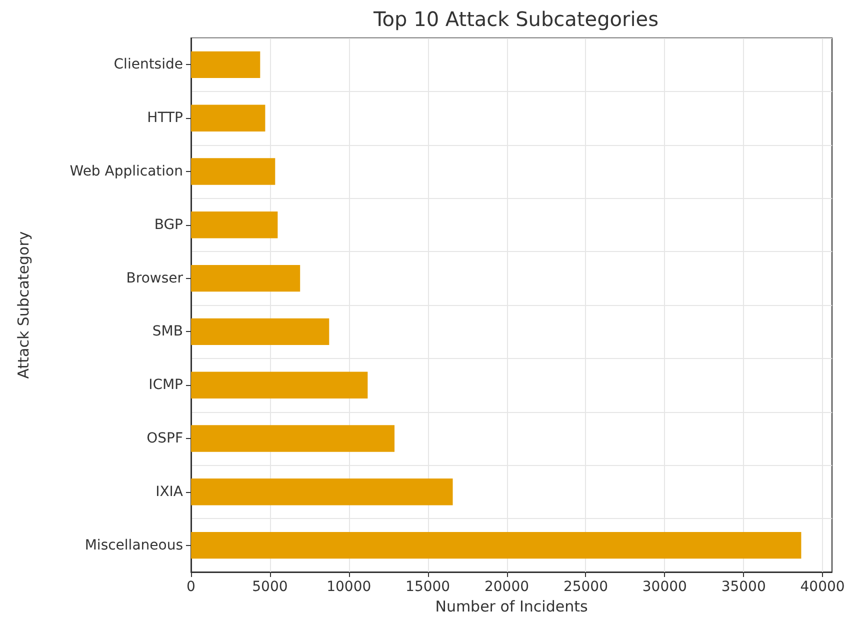  Describe the element at coordinates (191, 587) in the screenshot. I see `x-tick-label: 0` at that location.